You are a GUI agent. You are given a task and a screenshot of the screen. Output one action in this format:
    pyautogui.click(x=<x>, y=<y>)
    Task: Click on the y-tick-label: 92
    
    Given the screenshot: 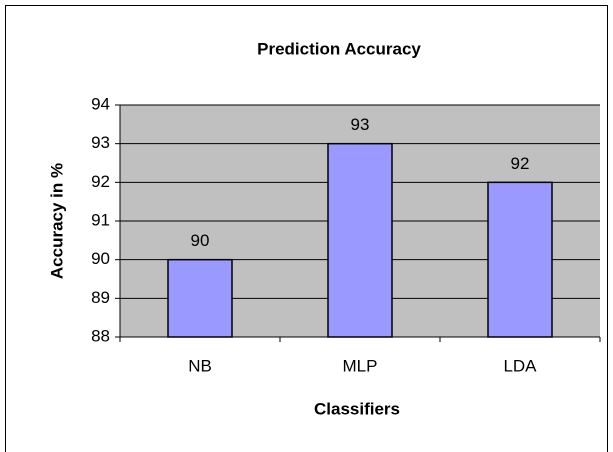 What is the action you would take?
    pyautogui.click(x=100, y=181)
    